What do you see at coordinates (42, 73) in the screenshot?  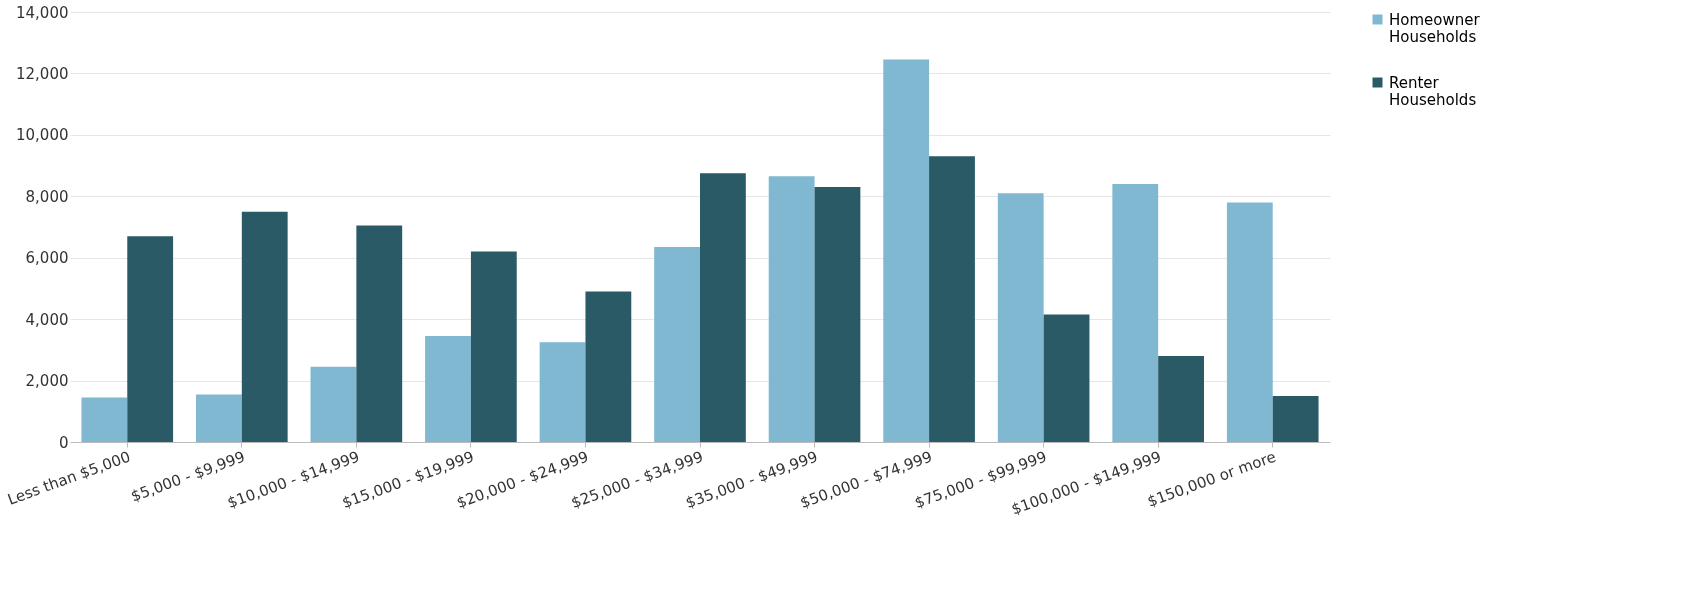 I see `y-tick-label: 12,000` at bounding box center [42, 73].